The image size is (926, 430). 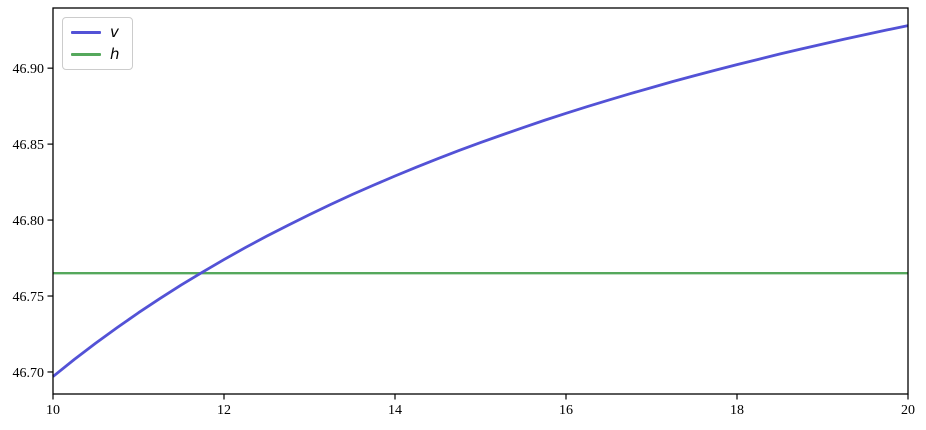 I want to click on legend-label-h: h, so click(x=115, y=54).